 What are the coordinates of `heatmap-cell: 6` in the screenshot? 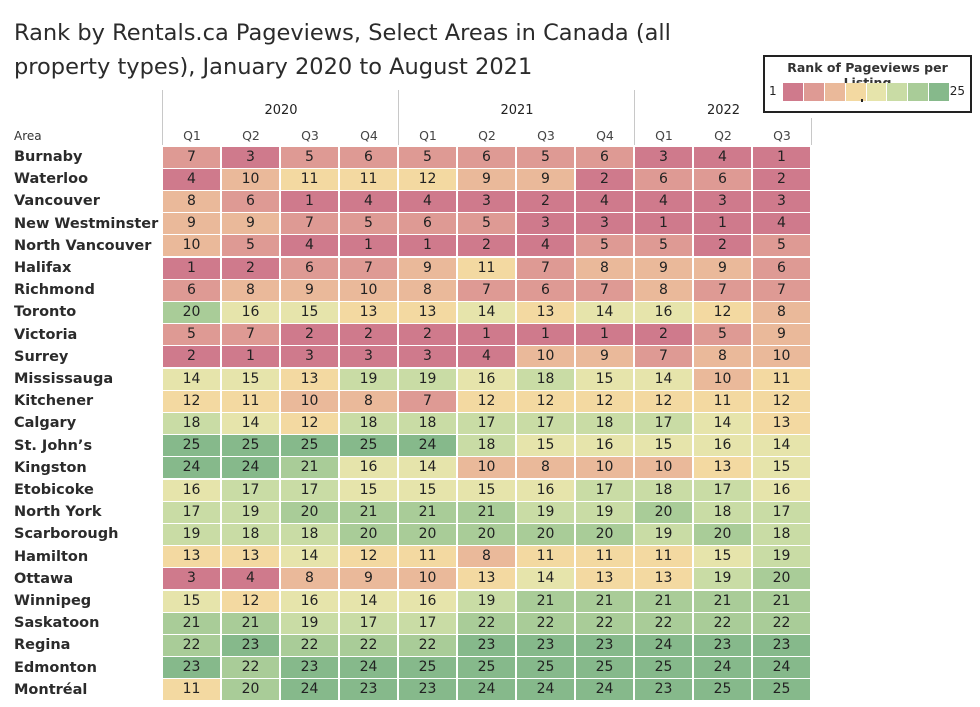 It's located at (663, 179).